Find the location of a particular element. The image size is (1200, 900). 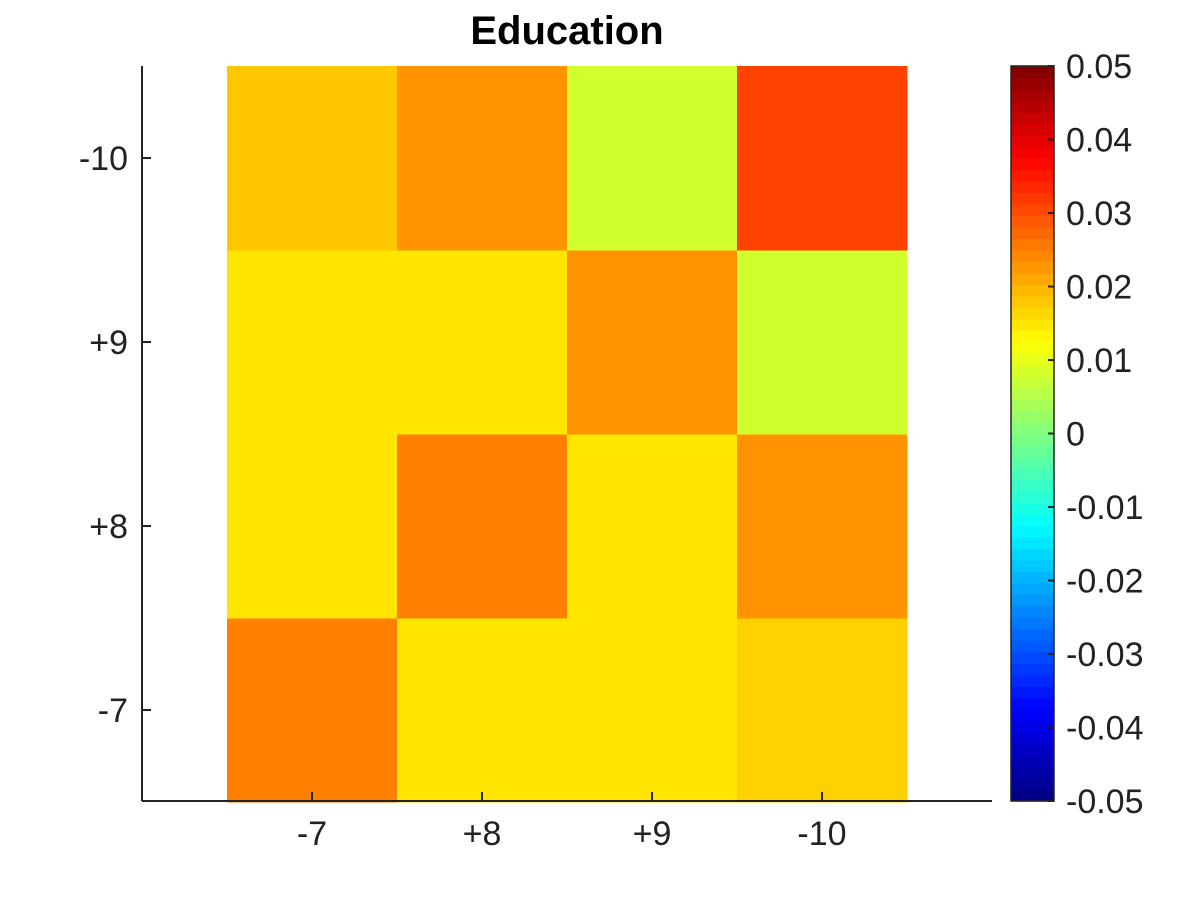

heatmap-cell--10--7 is located at coordinates (312, 158).